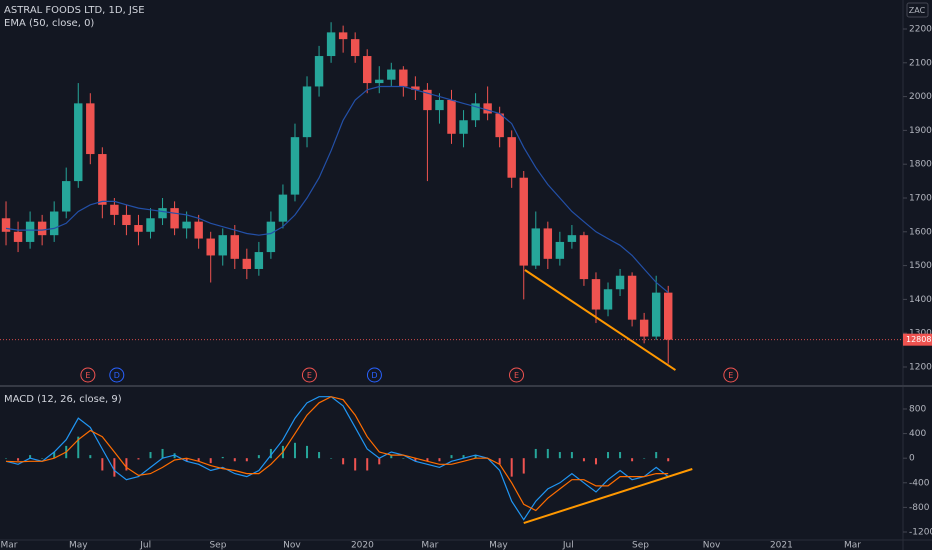 This screenshot has height=550, width=932. Describe the element at coordinates (920, 63) in the screenshot. I see `y-tick-label: 21000` at that location.